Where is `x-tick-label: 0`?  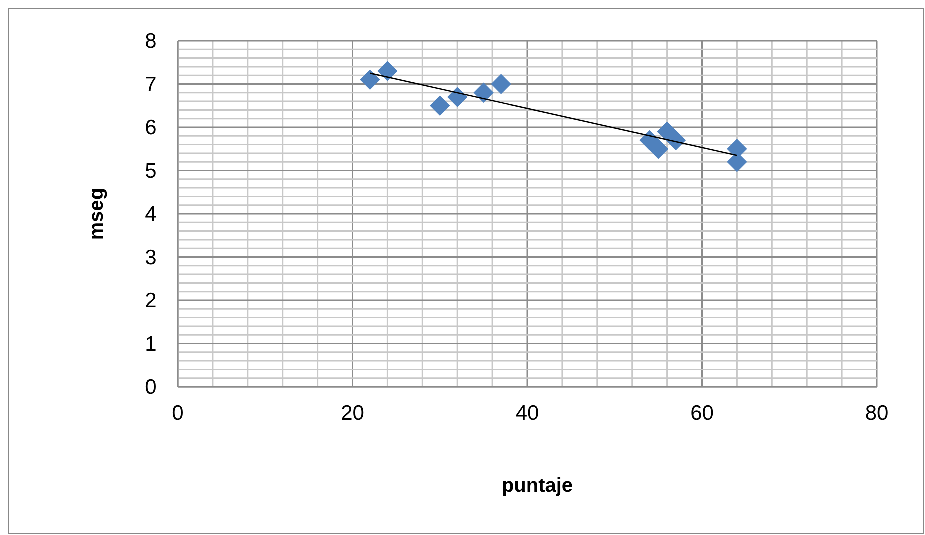
x-tick-label: 0 is located at coordinates (178, 413).